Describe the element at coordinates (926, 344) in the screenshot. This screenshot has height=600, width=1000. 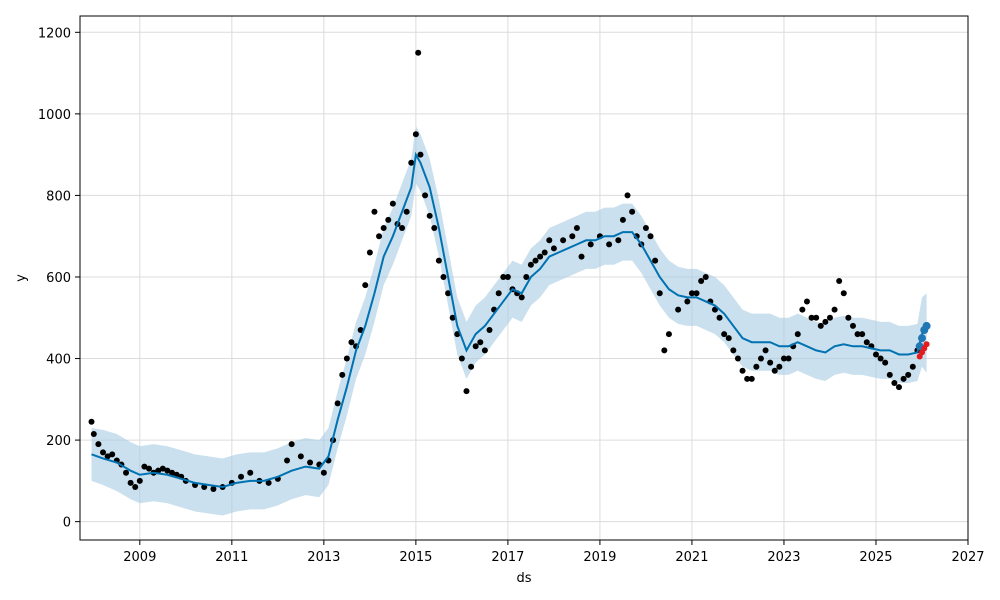
I see `future-actual-point` at that location.